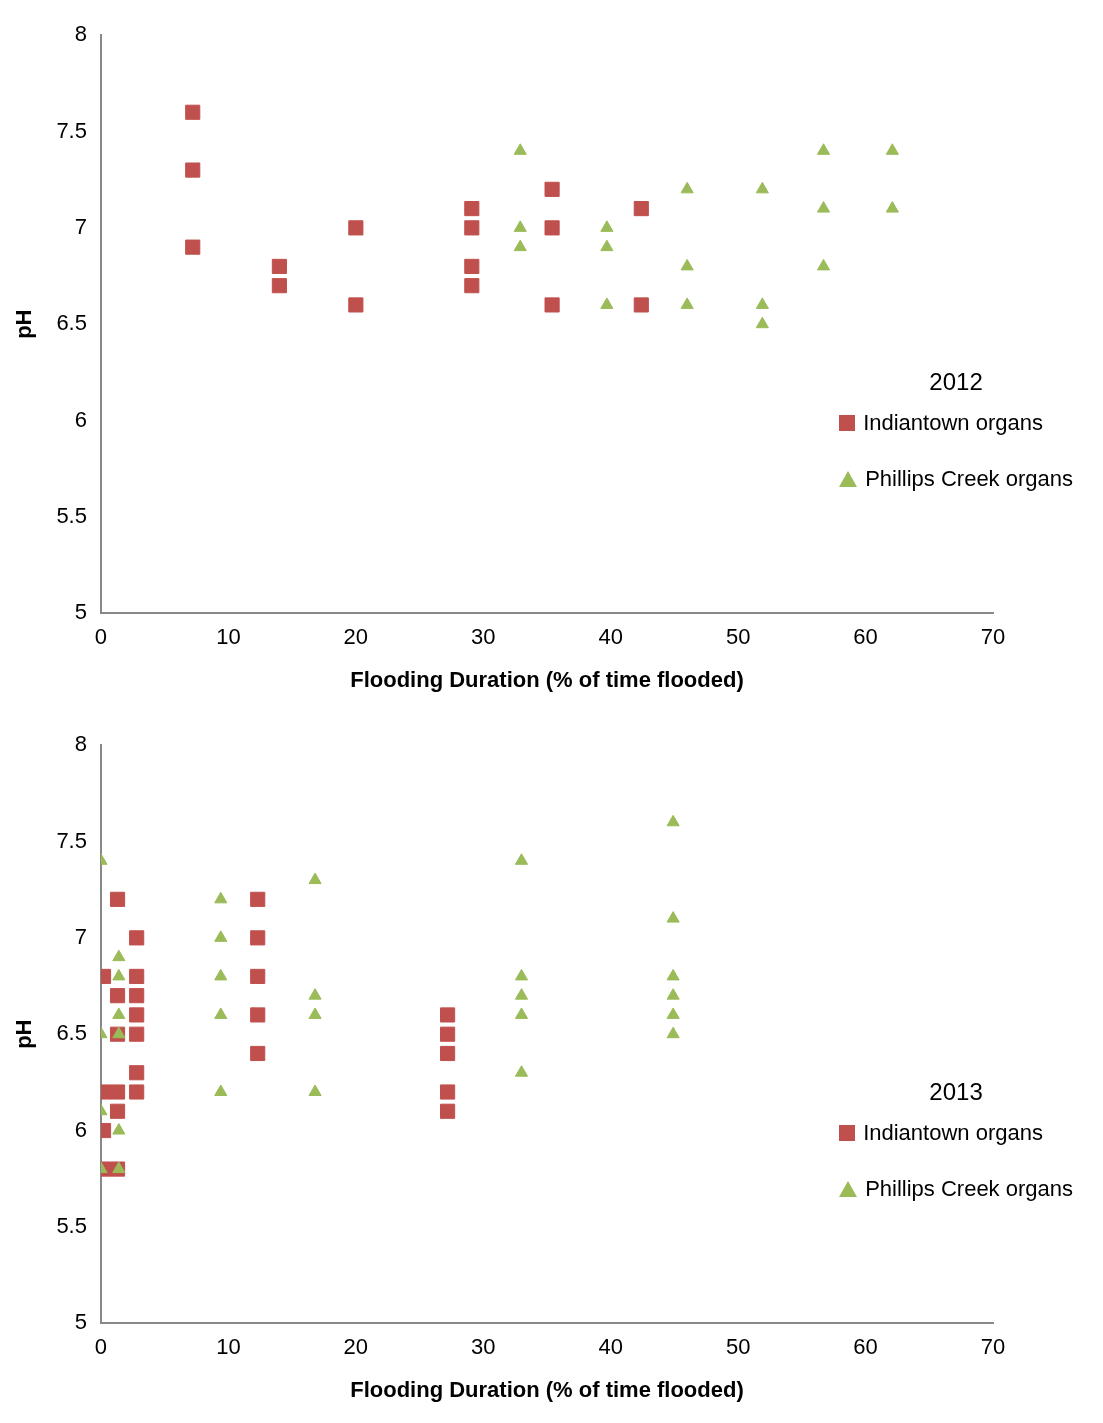 The height and width of the screenshot is (1423, 1103). What do you see at coordinates (228, 637) in the screenshot?
I see `x-tick-label: 10` at bounding box center [228, 637].